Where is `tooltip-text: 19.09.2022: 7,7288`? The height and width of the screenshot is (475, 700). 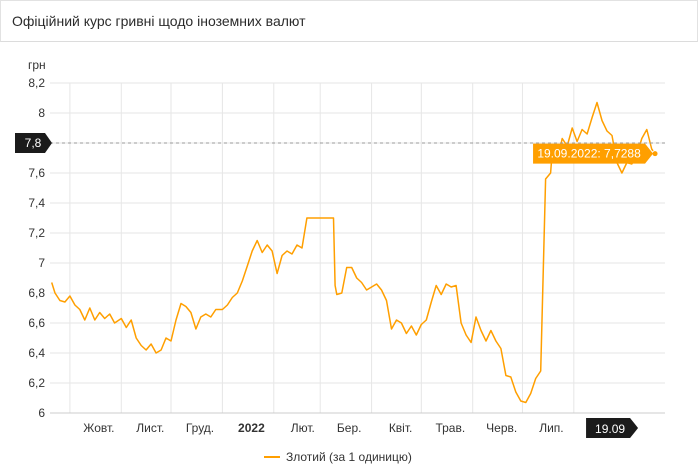 tooltip-text: 19.09.2022: 7,7288 is located at coordinates (589, 154).